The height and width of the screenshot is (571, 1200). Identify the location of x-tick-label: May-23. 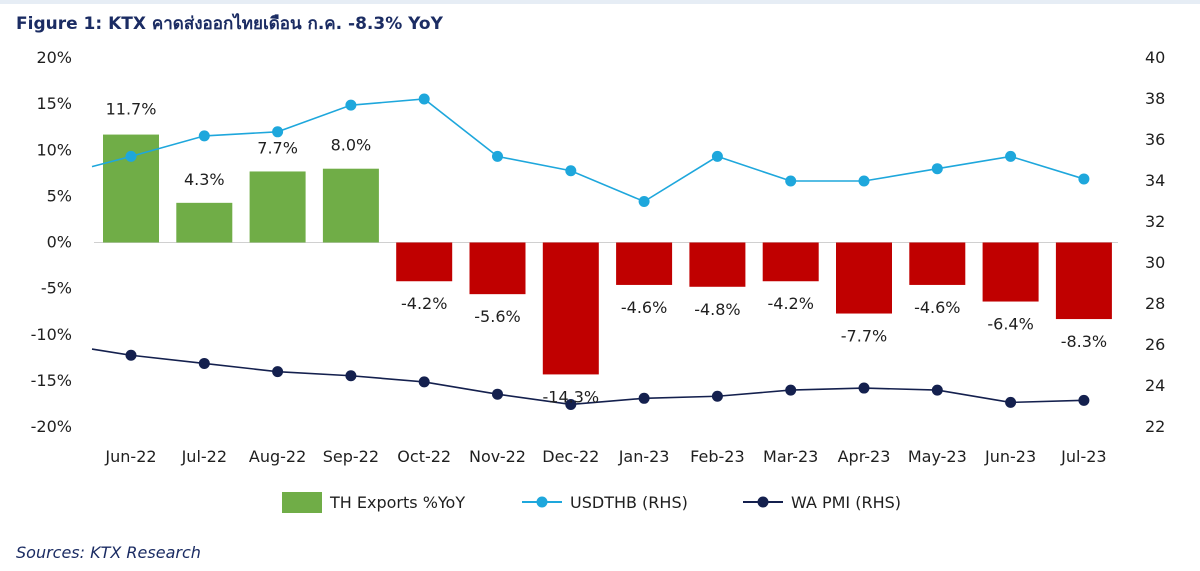
(937, 456).